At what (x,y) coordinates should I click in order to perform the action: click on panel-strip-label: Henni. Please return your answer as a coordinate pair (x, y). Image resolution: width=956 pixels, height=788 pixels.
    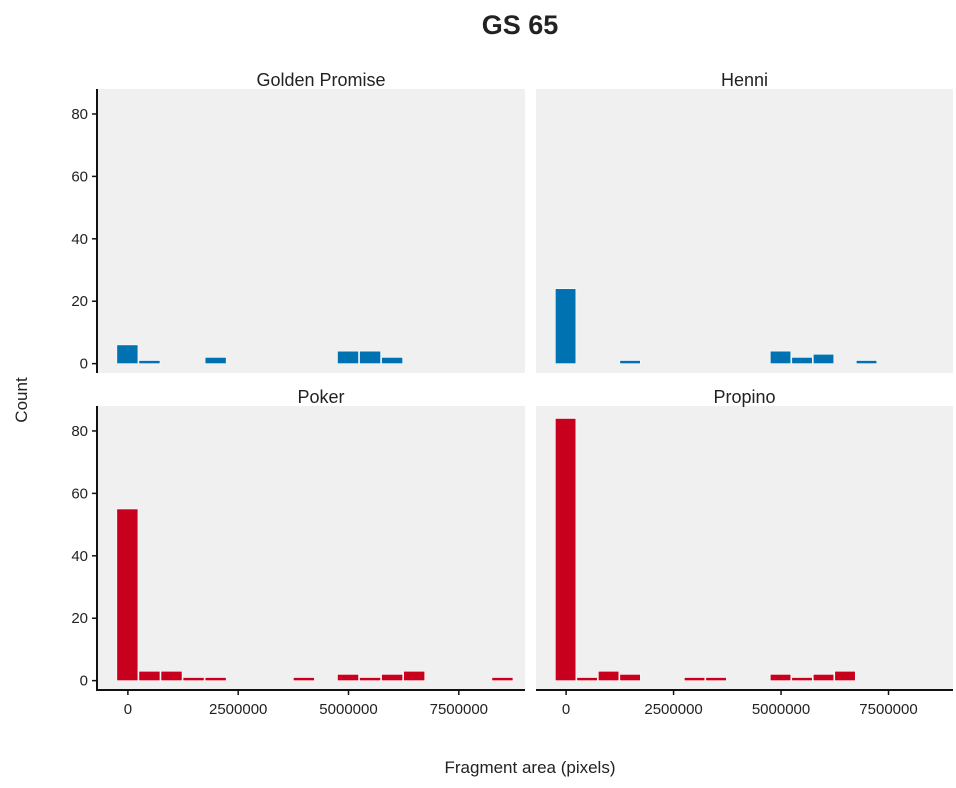
    Looking at the image, I should click on (744, 80).